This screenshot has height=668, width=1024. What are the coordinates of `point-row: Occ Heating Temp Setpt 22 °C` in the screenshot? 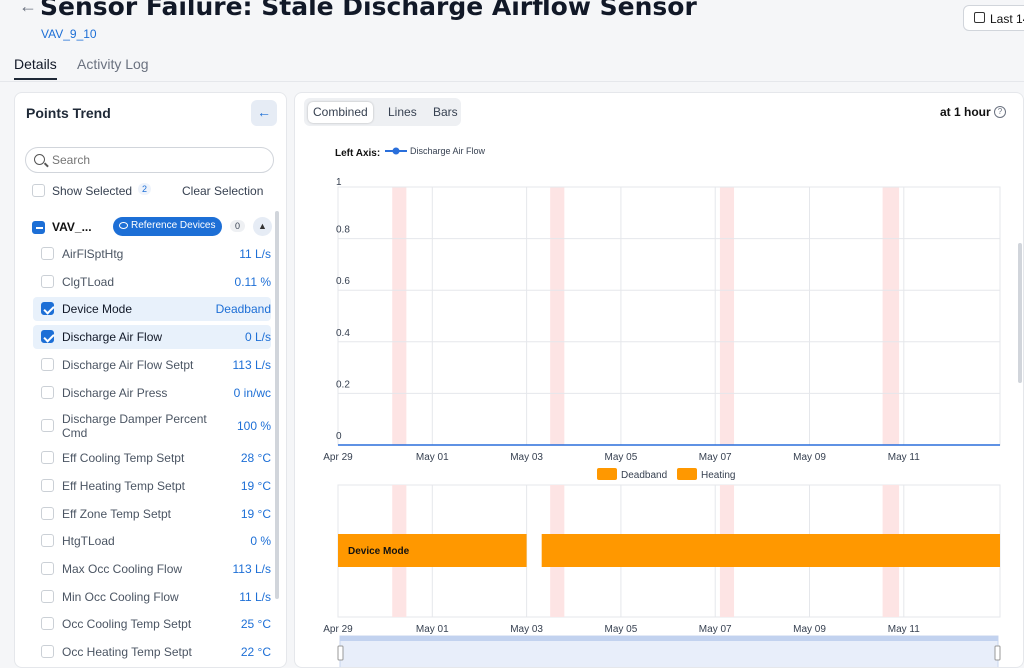 It's located at (152, 652).